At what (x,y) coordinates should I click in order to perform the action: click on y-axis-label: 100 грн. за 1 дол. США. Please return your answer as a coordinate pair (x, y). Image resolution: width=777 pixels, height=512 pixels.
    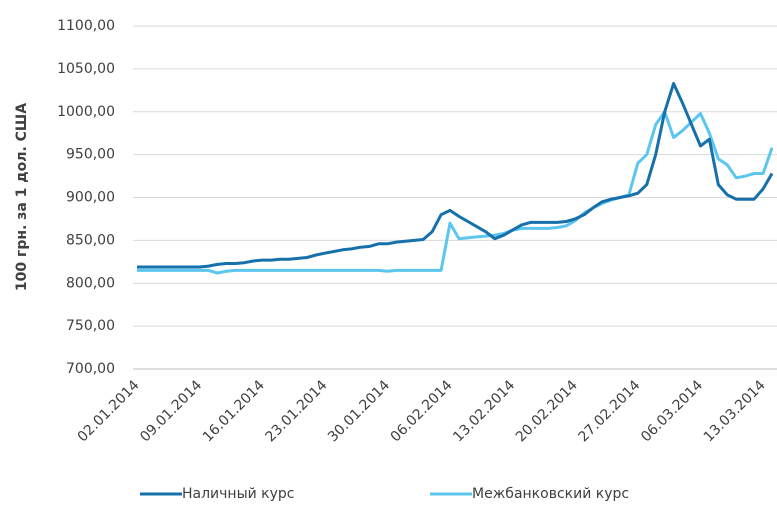
    Looking at the image, I should click on (22, 197).